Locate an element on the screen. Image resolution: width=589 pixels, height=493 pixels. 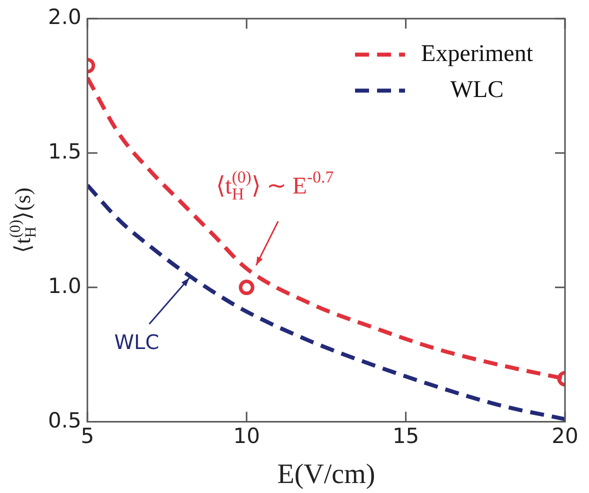
x-tick-label: 15 is located at coordinates (406, 436).